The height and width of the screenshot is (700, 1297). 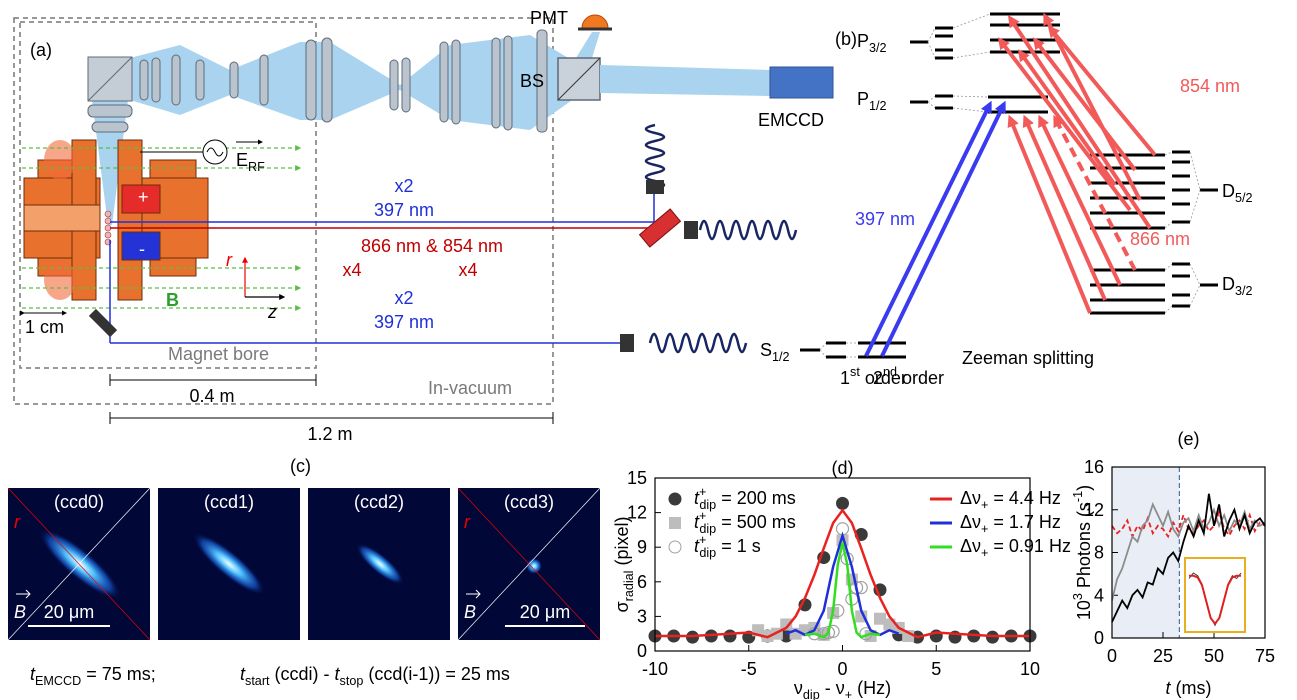 What do you see at coordinates (432, 246) in the screenshot?
I see `beam-label: 866 nm & 854 nm` at bounding box center [432, 246].